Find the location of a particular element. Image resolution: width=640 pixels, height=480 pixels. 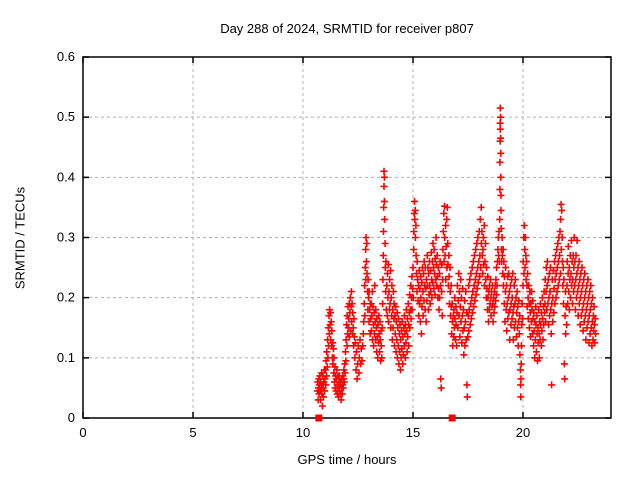

x-tick-label: 0 is located at coordinates (82, 432).